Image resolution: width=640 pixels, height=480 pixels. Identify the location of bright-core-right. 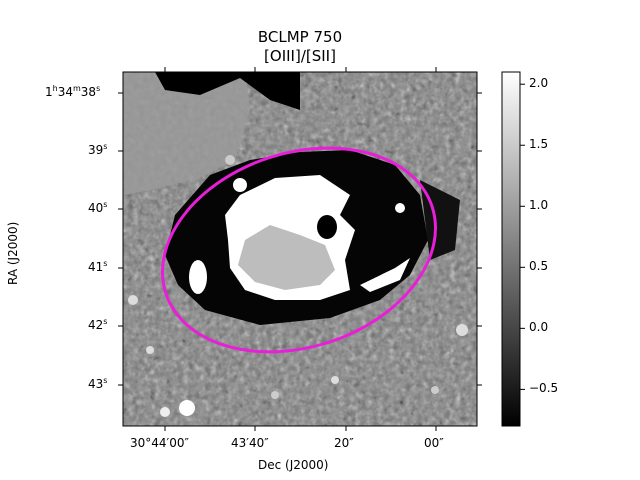
(385, 275).